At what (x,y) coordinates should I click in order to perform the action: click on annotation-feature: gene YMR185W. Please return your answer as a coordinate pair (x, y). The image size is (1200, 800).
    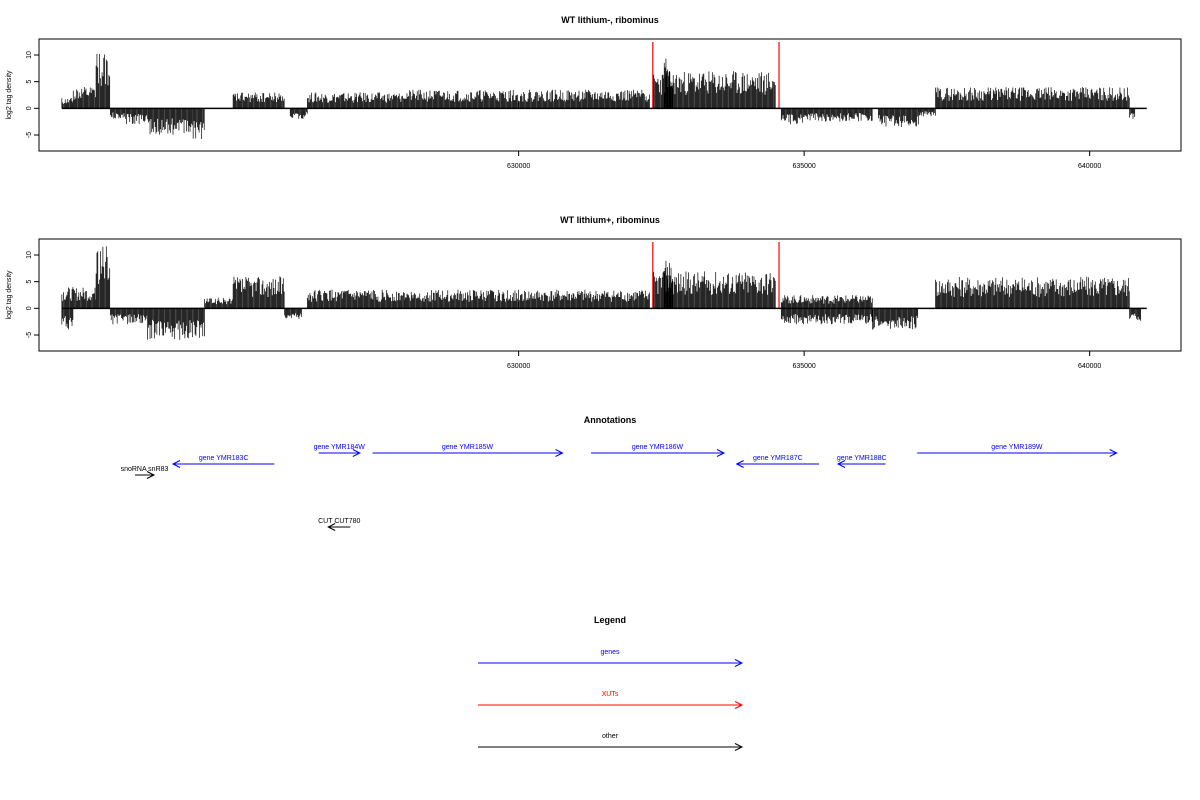
    Looking at the image, I should click on (468, 450).